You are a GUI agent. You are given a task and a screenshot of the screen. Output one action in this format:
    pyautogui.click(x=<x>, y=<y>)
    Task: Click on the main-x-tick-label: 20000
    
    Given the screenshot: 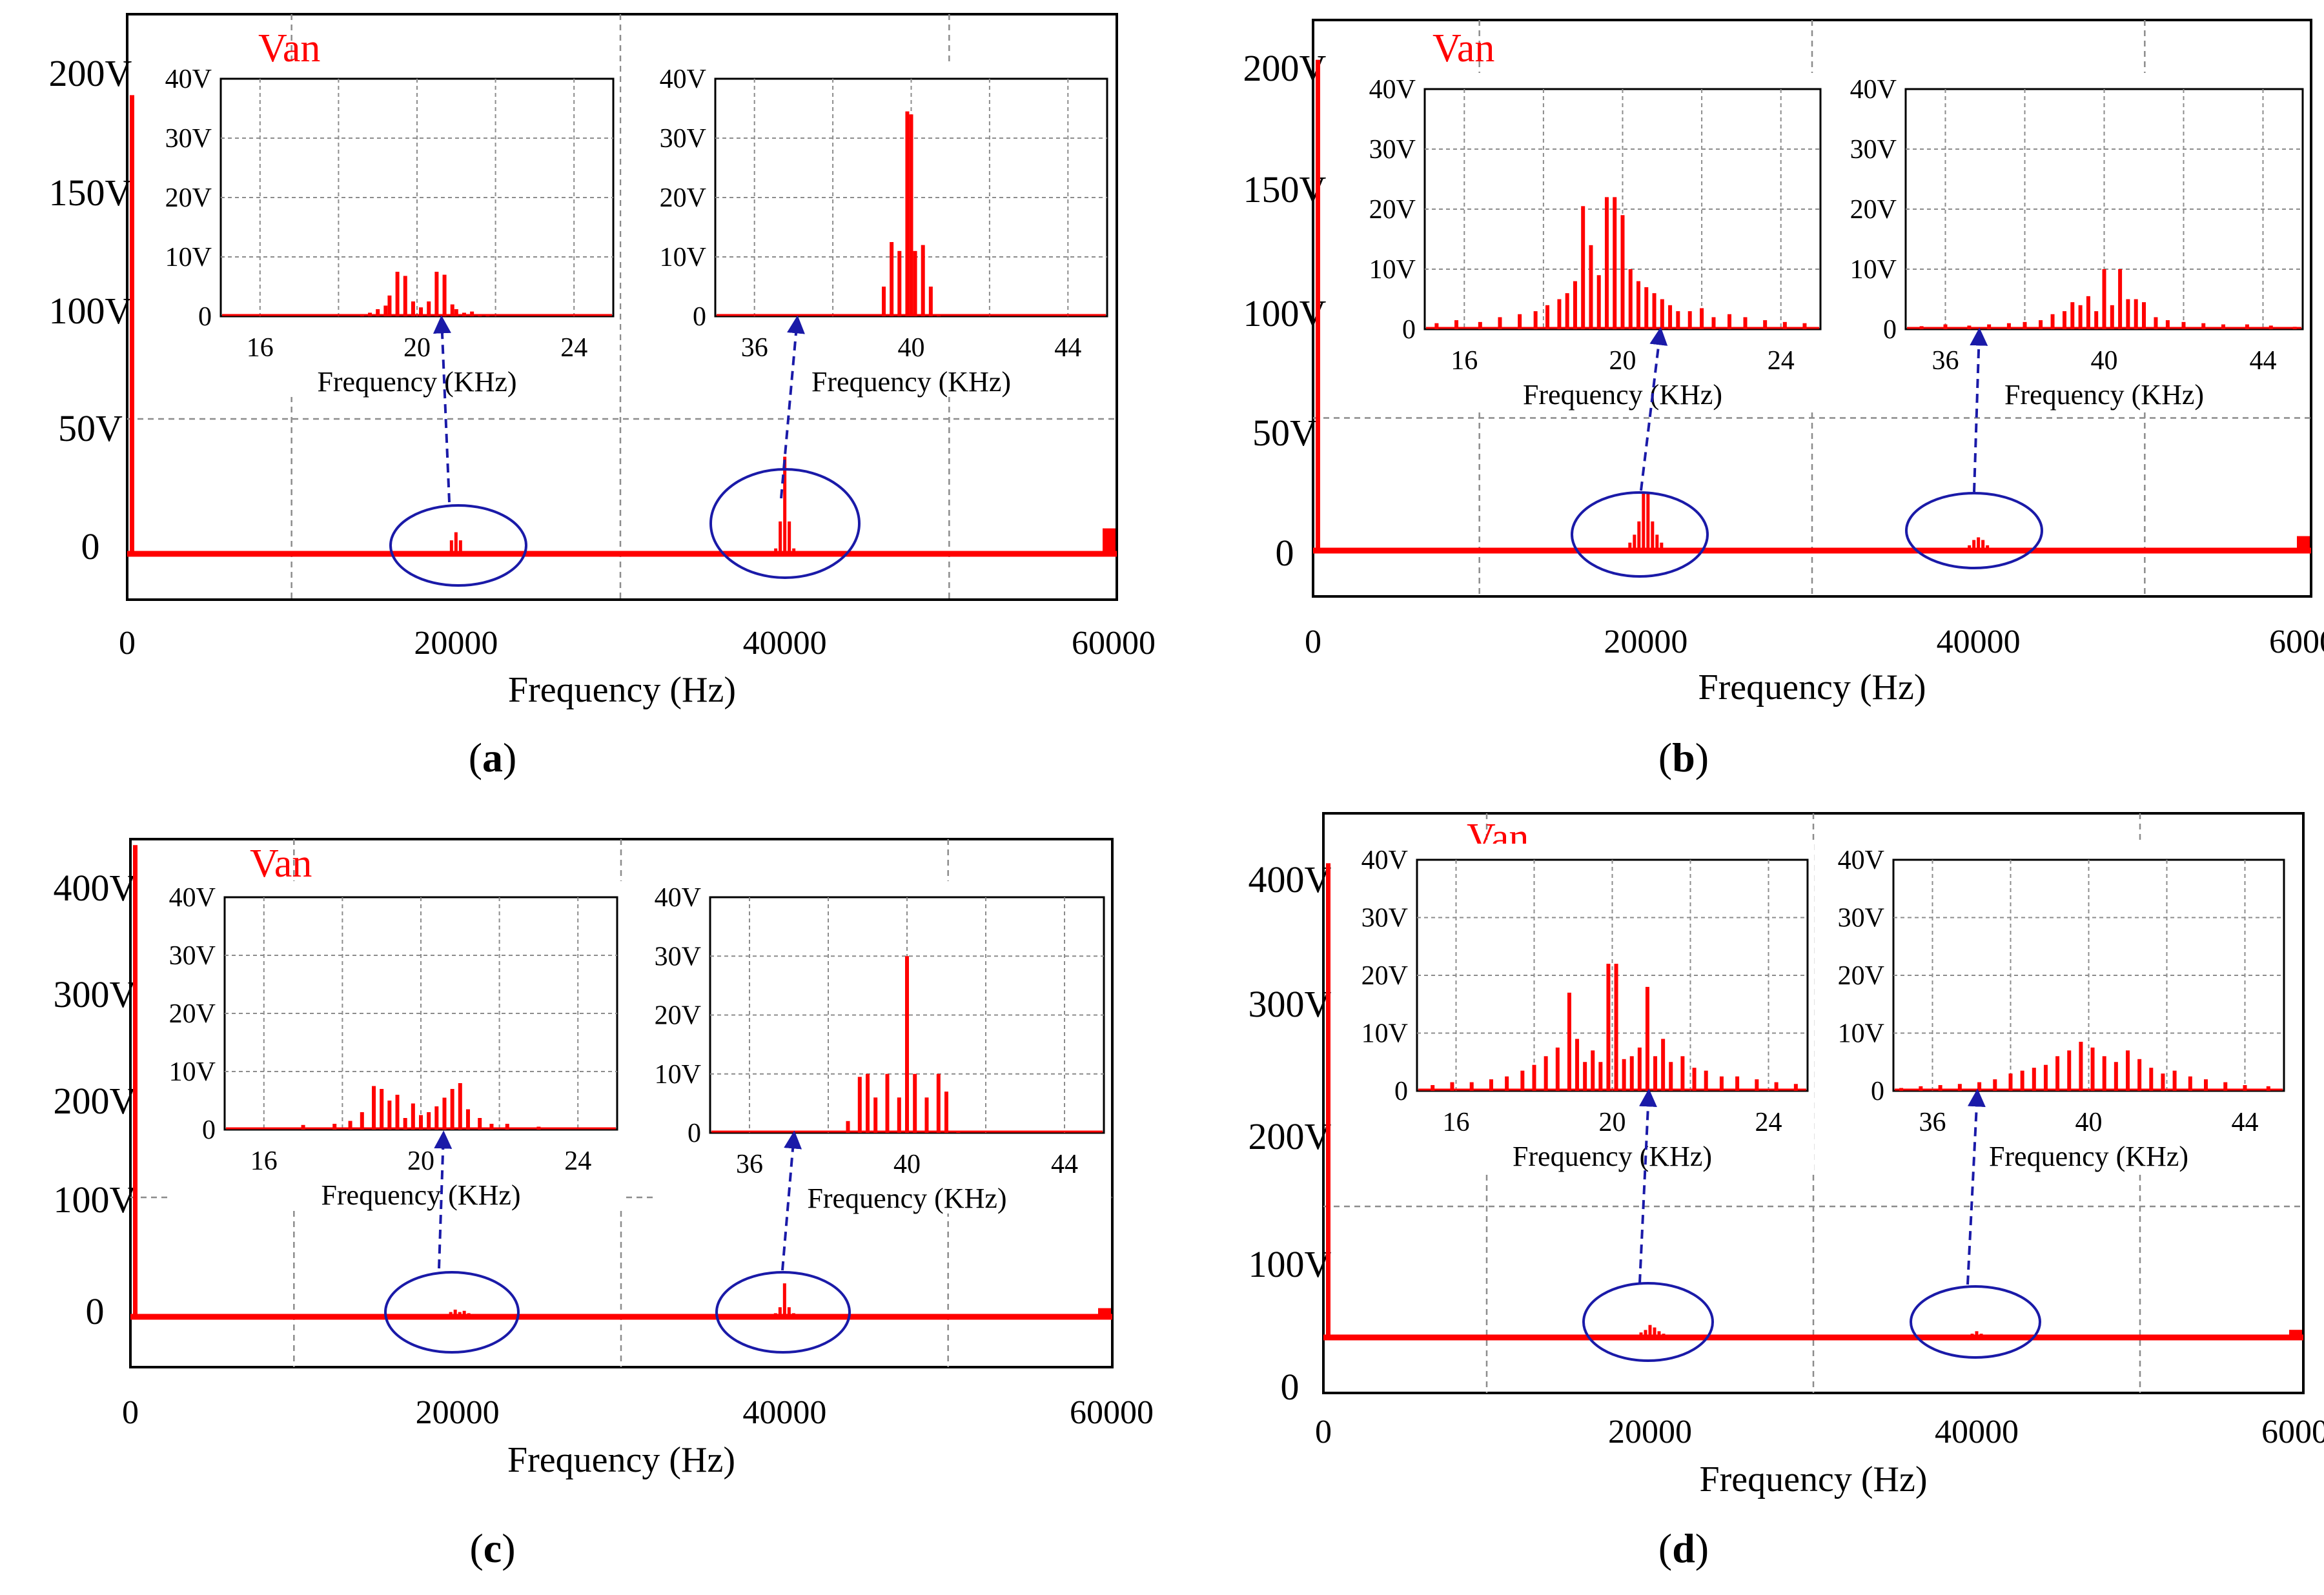 What is the action you would take?
    pyautogui.click(x=1645, y=642)
    